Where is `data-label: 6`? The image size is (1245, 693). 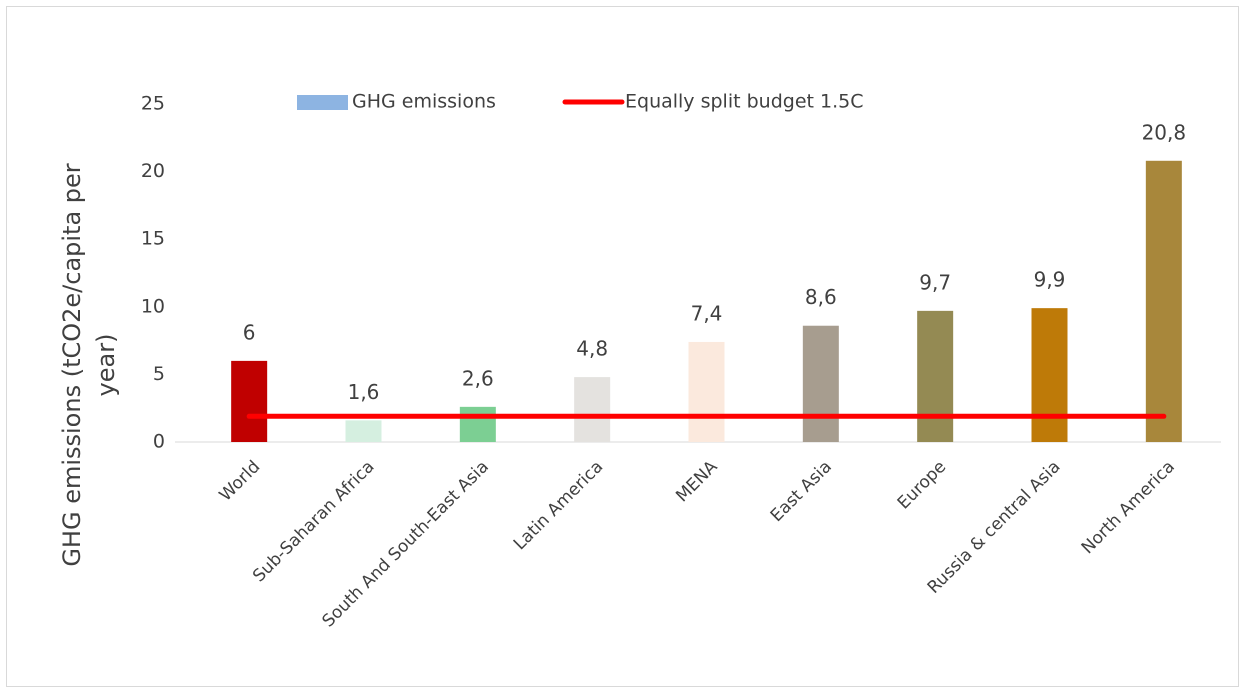 data-label: 6 is located at coordinates (249, 332).